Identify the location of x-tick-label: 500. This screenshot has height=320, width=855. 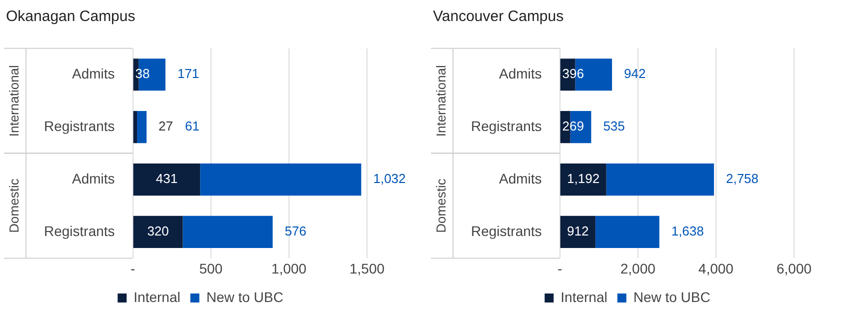
(211, 268).